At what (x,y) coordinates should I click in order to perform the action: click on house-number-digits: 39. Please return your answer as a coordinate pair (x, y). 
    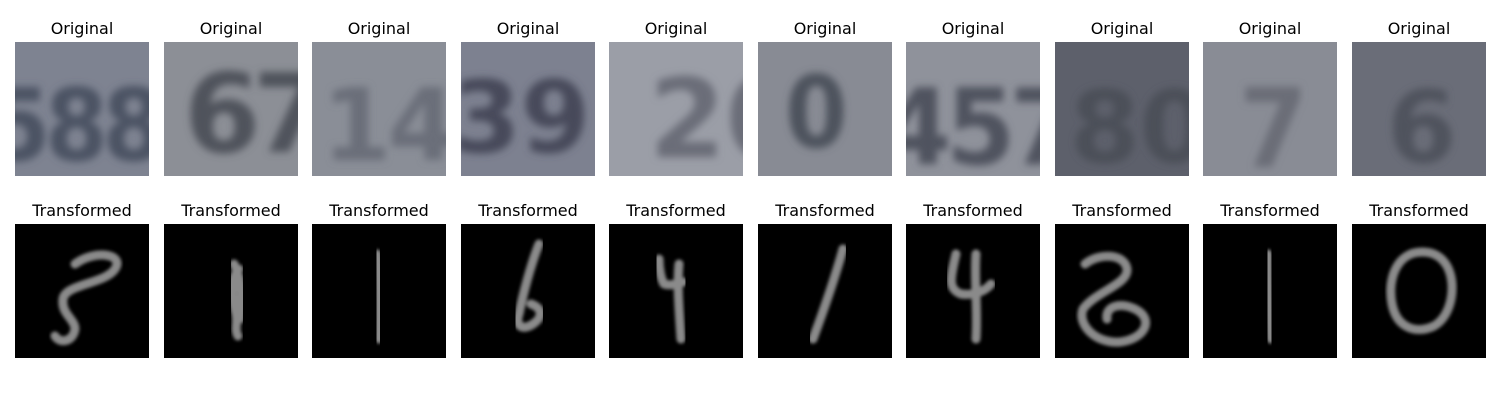
    Looking at the image, I should click on (525, 117).